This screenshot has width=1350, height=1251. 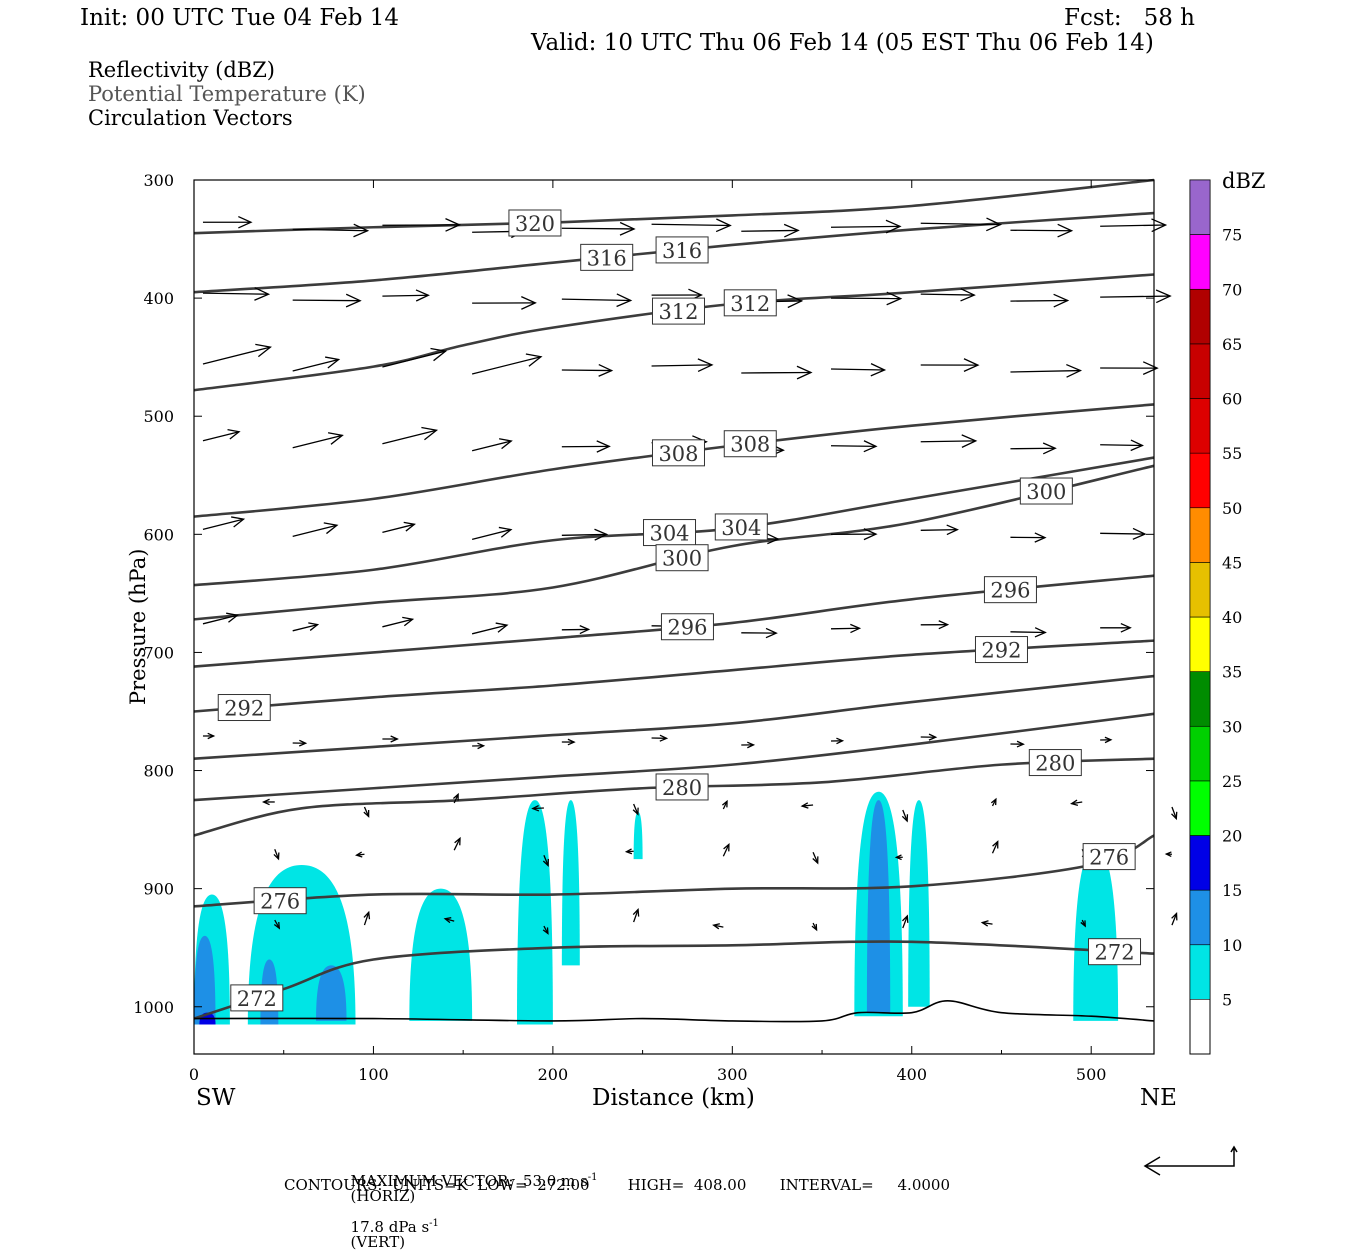 What do you see at coordinates (1010, 591) in the screenshot?
I see `theta-label-296: 296` at bounding box center [1010, 591].